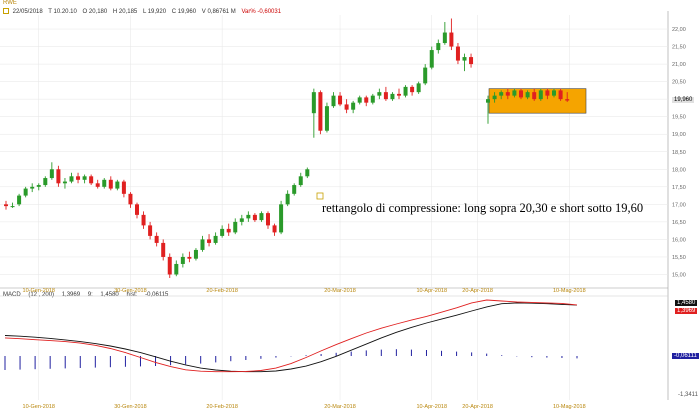  I want to click on ohlc-date: 22/05/2018, so click(27, 11).